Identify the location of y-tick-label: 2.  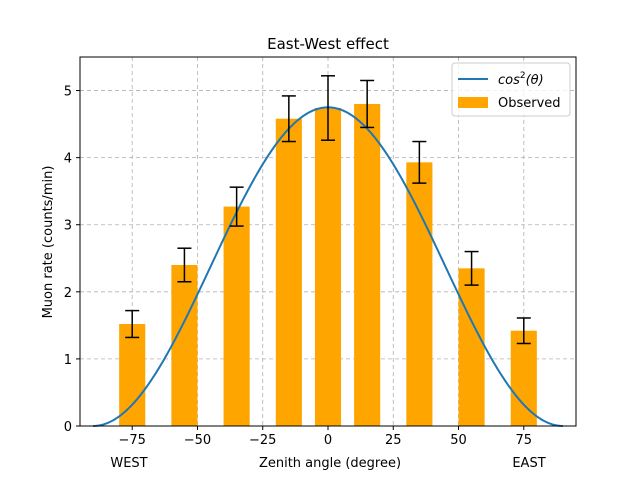
(68, 293).